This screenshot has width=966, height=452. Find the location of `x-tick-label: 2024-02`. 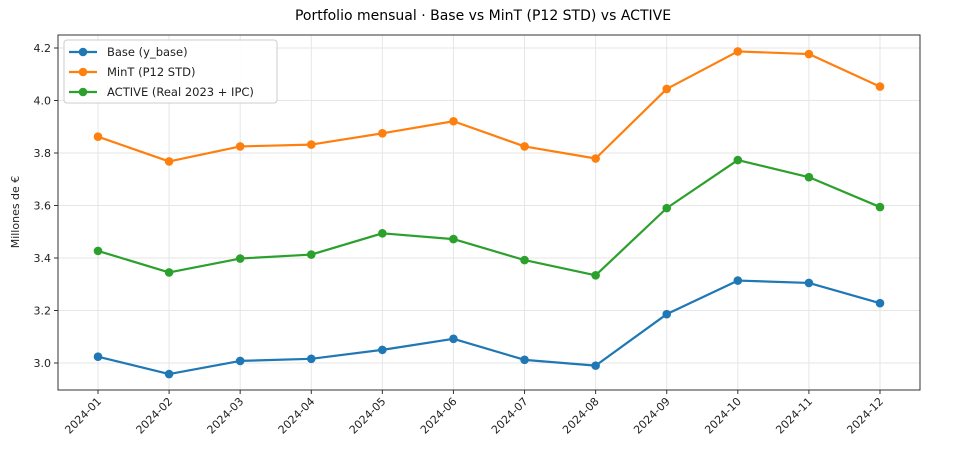

x-tick-label: 2024-02 is located at coordinates (155, 416).